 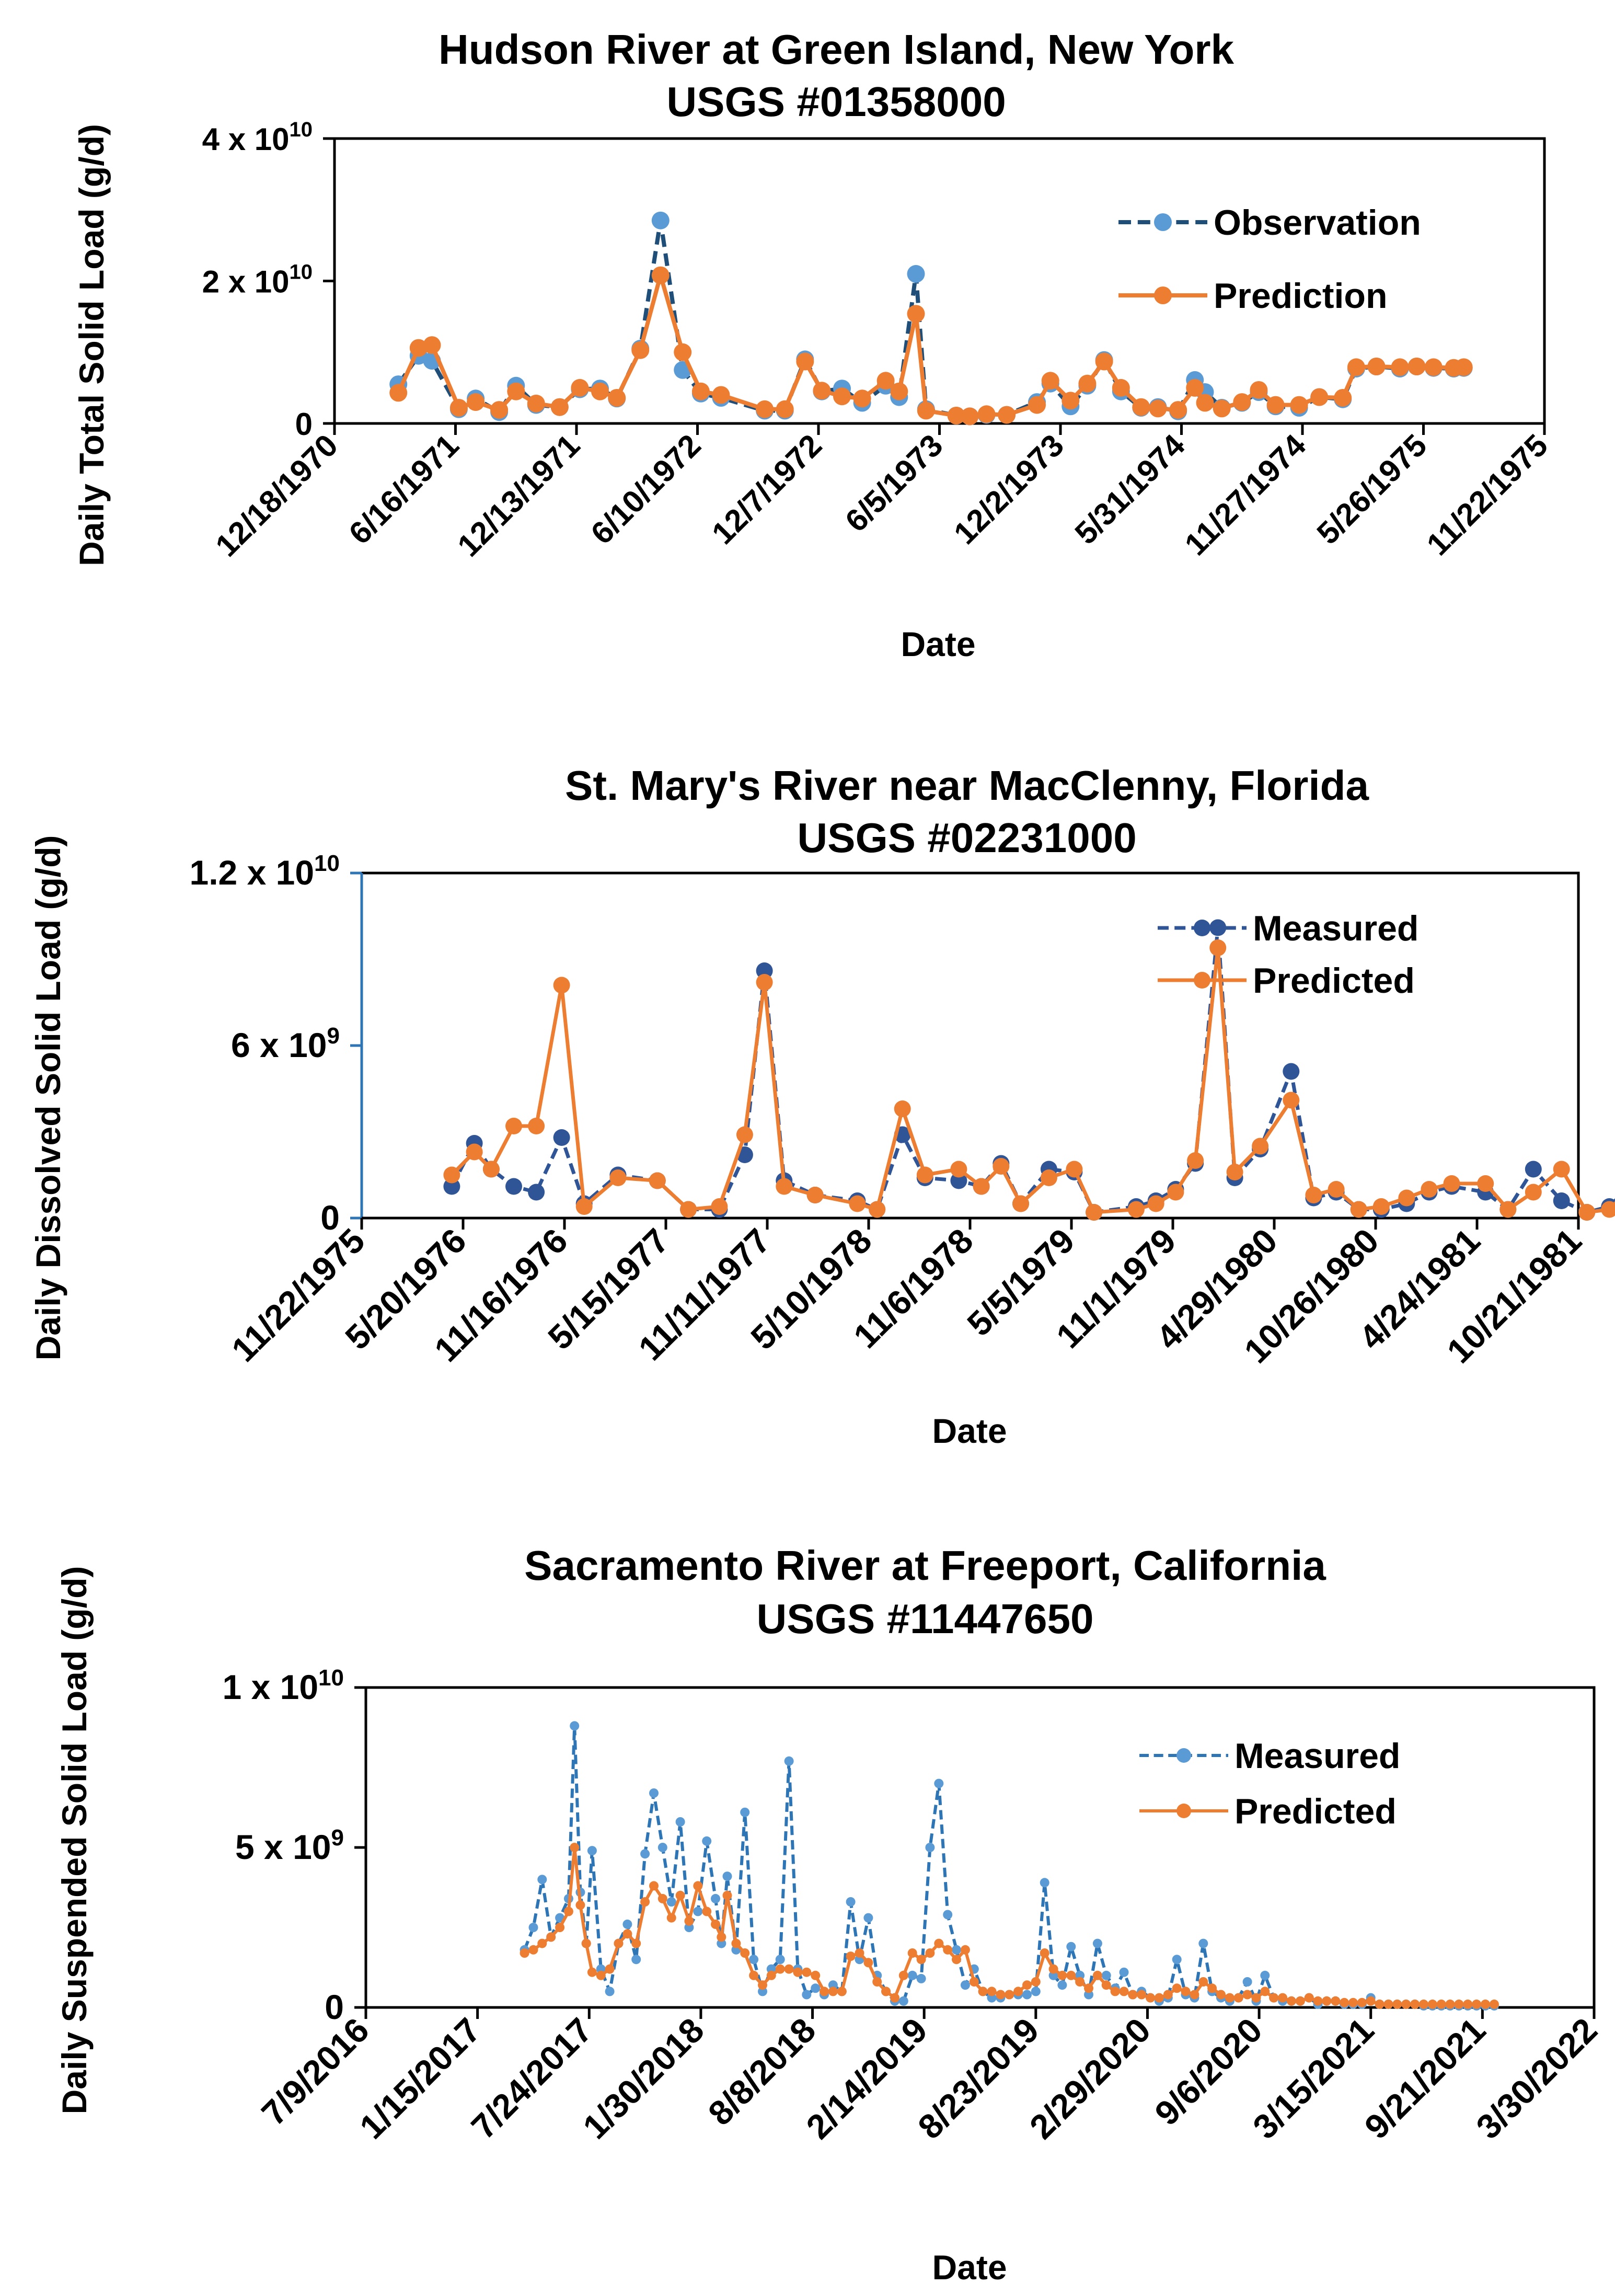 I want to click on chart-subtitle: USGS #01358000, so click(x=836, y=101).